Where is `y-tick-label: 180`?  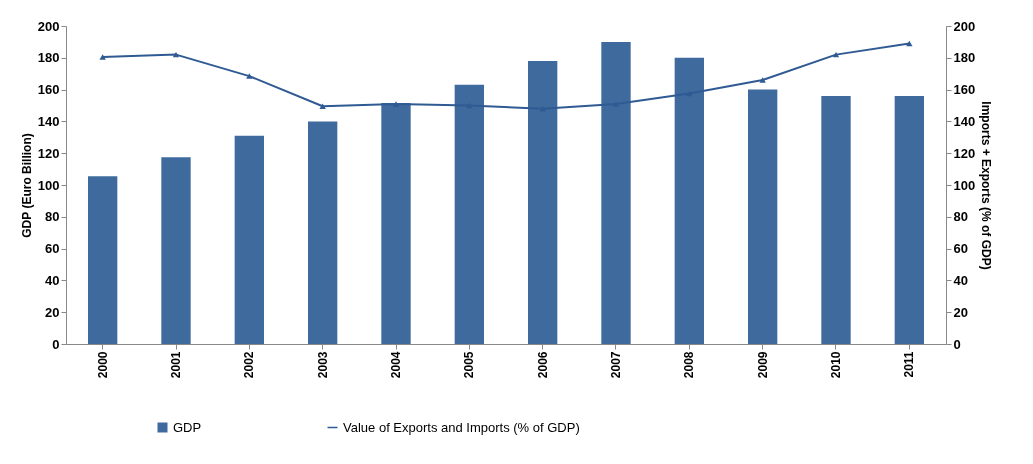 y-tick-label: 180 is located at coordinates (48, 58).